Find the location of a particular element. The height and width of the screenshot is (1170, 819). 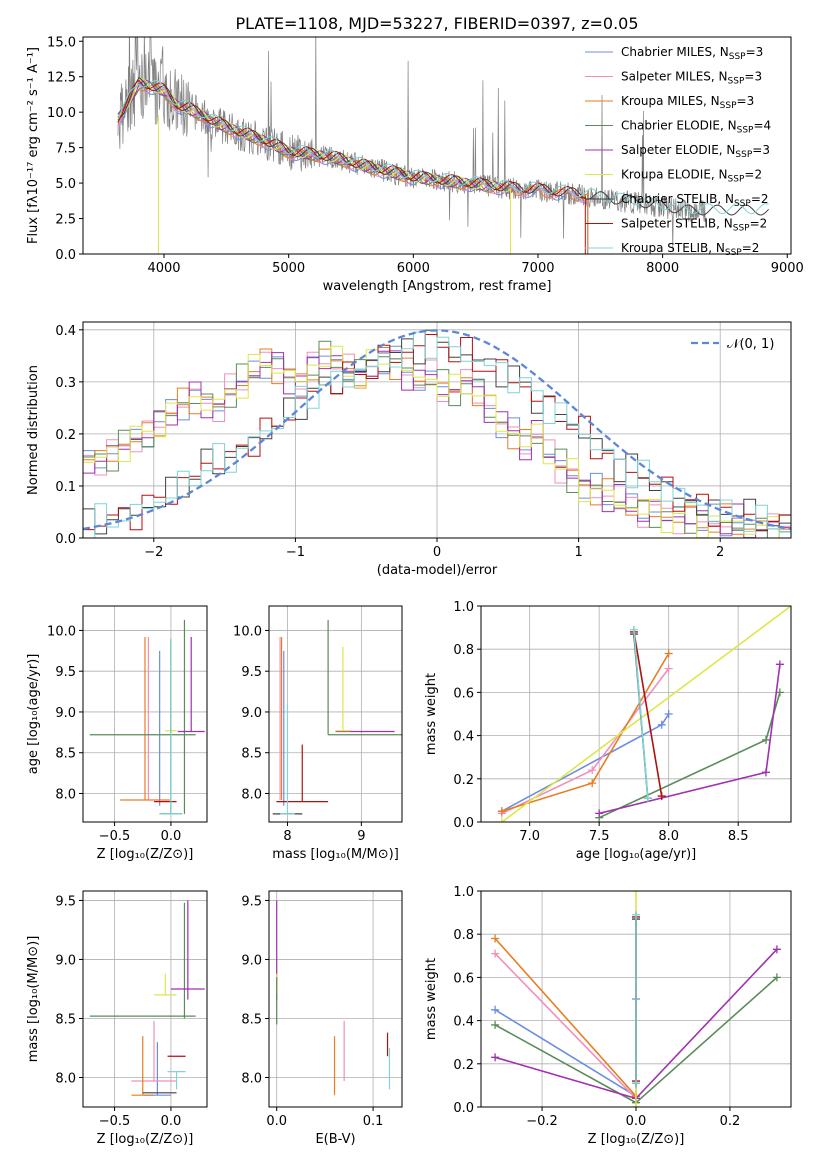

axes-frame is located at coordinates (636, 714).